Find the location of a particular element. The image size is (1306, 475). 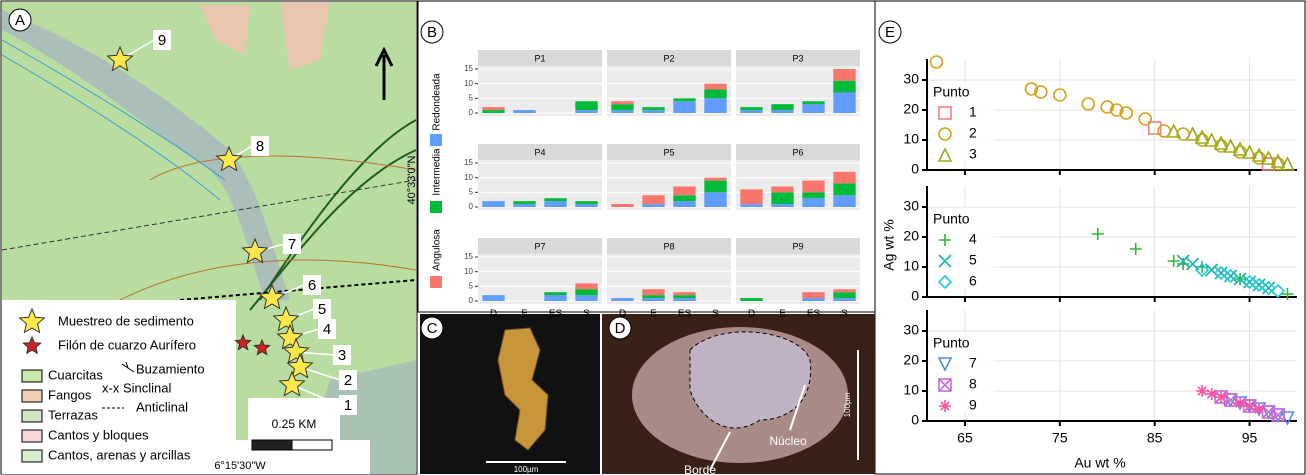

legend-text: Cantos, arenas y arcillas is located at coordinates (119, 454).